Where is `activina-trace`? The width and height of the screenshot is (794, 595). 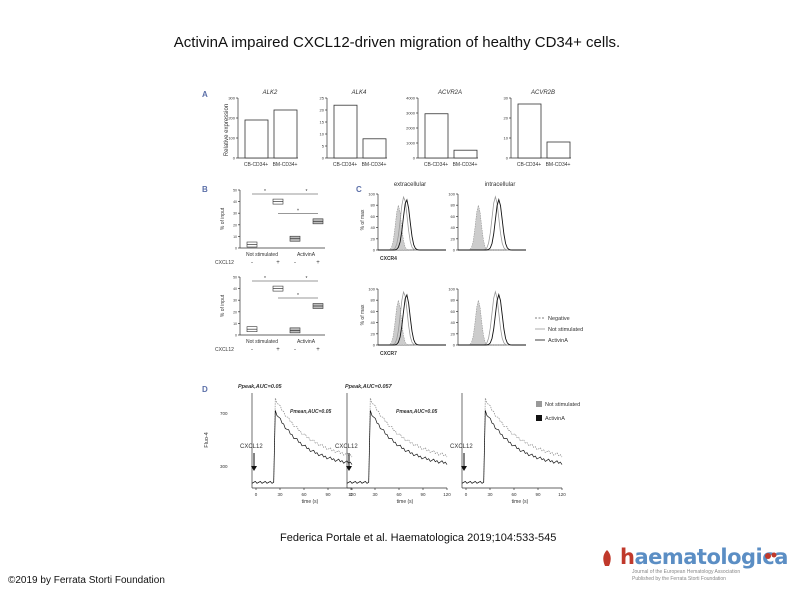 activina-trace is located at coordinates (397, 447).